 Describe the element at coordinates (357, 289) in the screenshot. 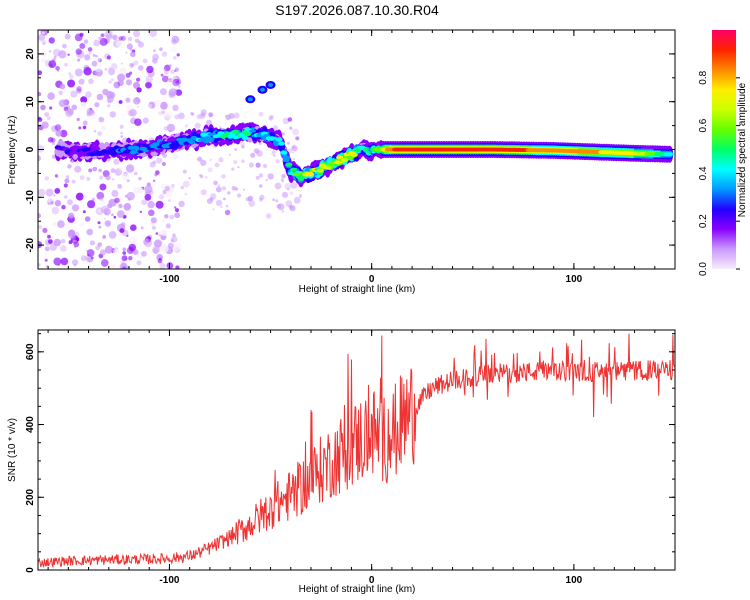

I see `spectrogram-x-axis-label: Height of straight line (km)` at that location.